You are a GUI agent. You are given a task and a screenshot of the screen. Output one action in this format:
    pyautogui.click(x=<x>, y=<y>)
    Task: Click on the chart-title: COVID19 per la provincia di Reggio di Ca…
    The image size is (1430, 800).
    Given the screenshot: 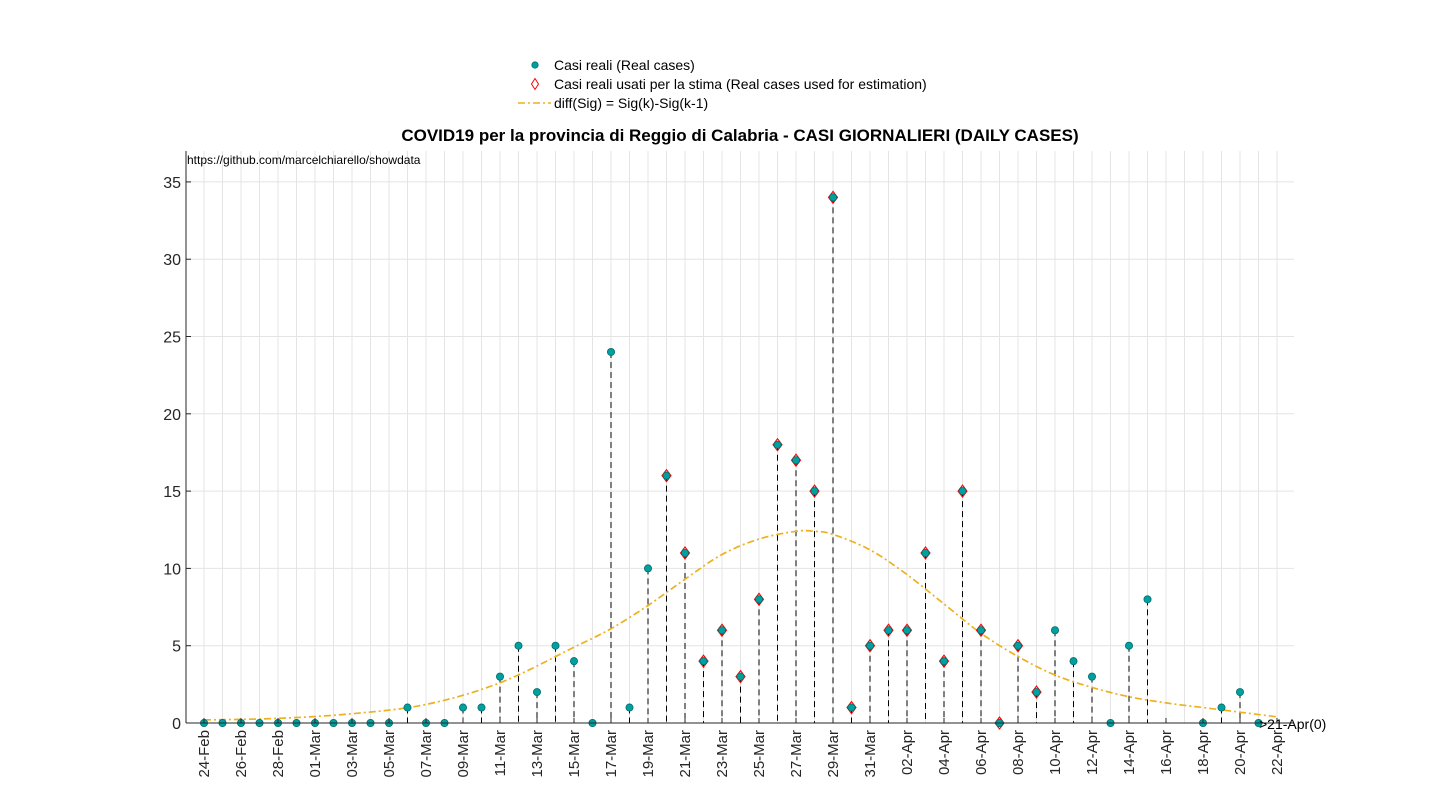 What is the action you would take?
    pyautogui.click(x=739, y=135)
    